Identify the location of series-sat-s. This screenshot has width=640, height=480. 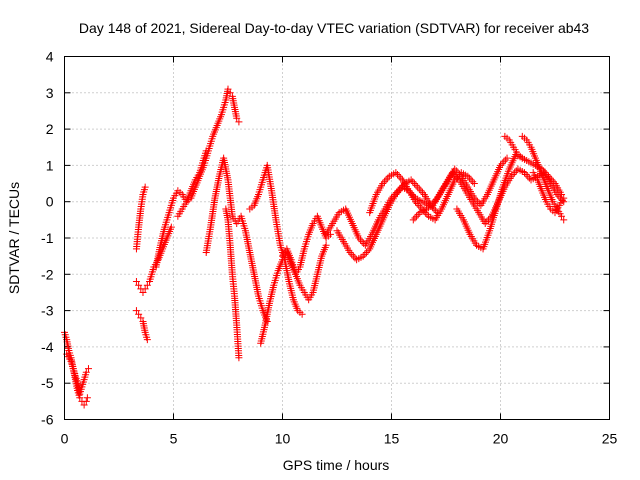
(543, 178).